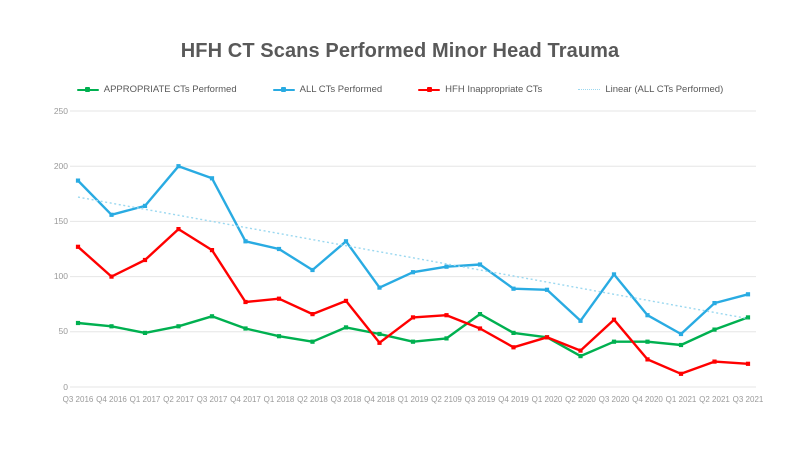 This screenshot has height=455, width=800. Describe the element at coordinates (614, 399) in the screenshot. I see `x-axis-tick-label: Q3 2020` at that location.